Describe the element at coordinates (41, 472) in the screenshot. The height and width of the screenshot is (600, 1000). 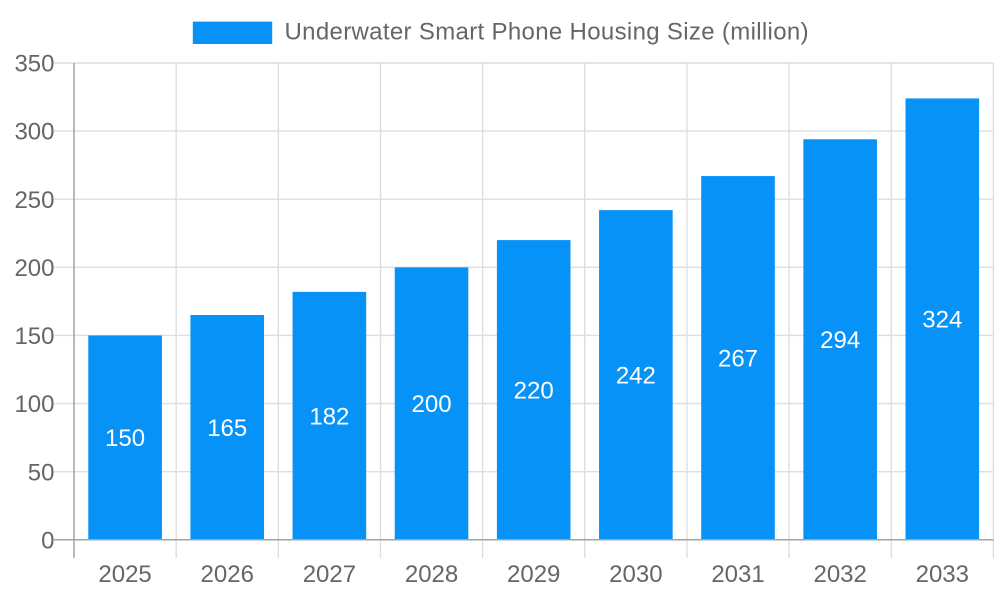
I see `svg-text: 50` at that location.